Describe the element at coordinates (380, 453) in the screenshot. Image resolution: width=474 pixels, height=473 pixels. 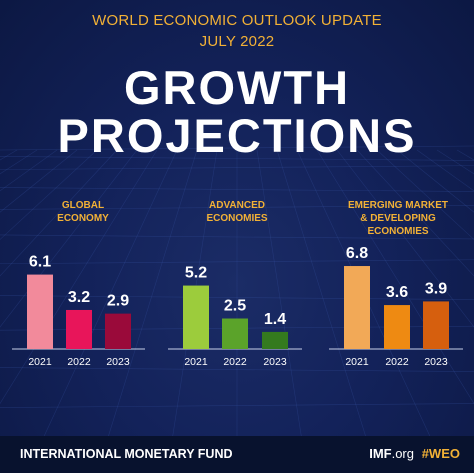
I see `website-name: IMF` at that location.